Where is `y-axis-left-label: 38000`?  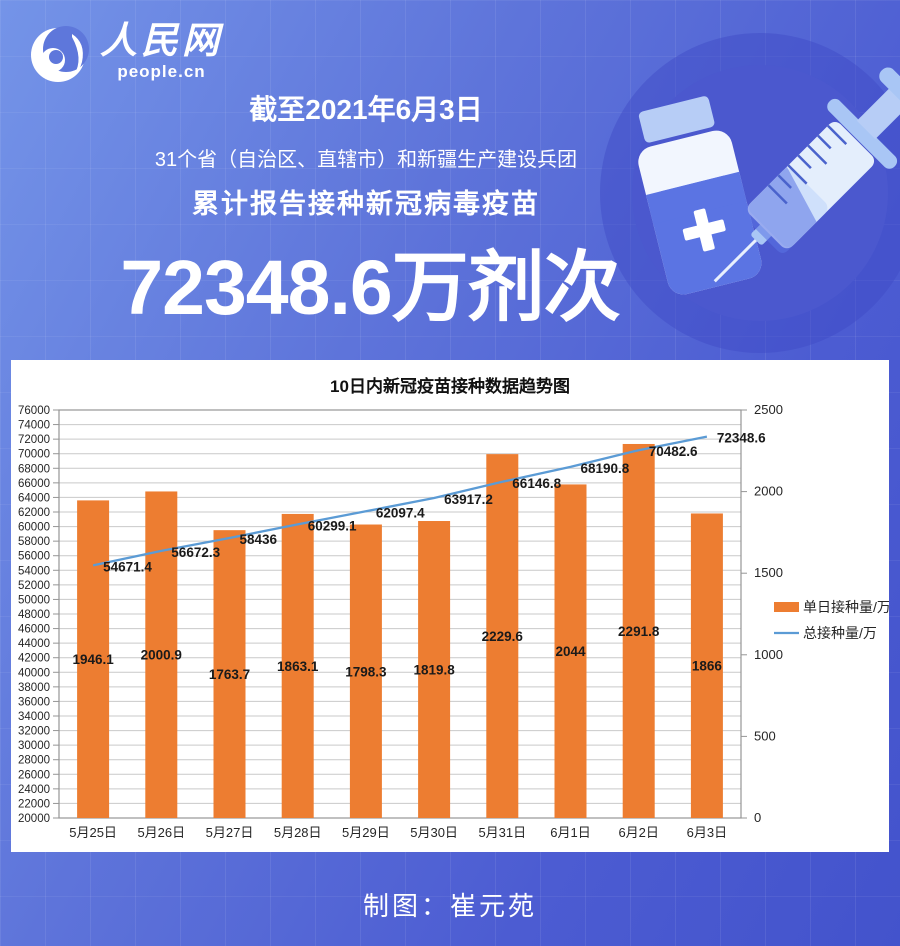 y-axis-left-label: 38000 is located at coordinates (34, 688).